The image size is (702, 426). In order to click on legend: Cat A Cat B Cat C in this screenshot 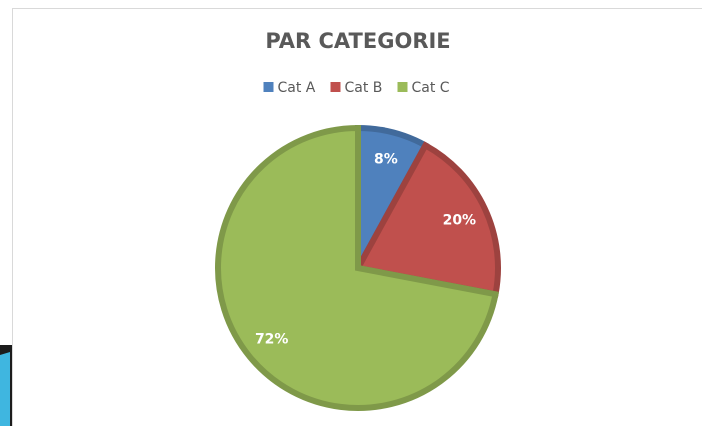, I will do `click(356, 88)`.